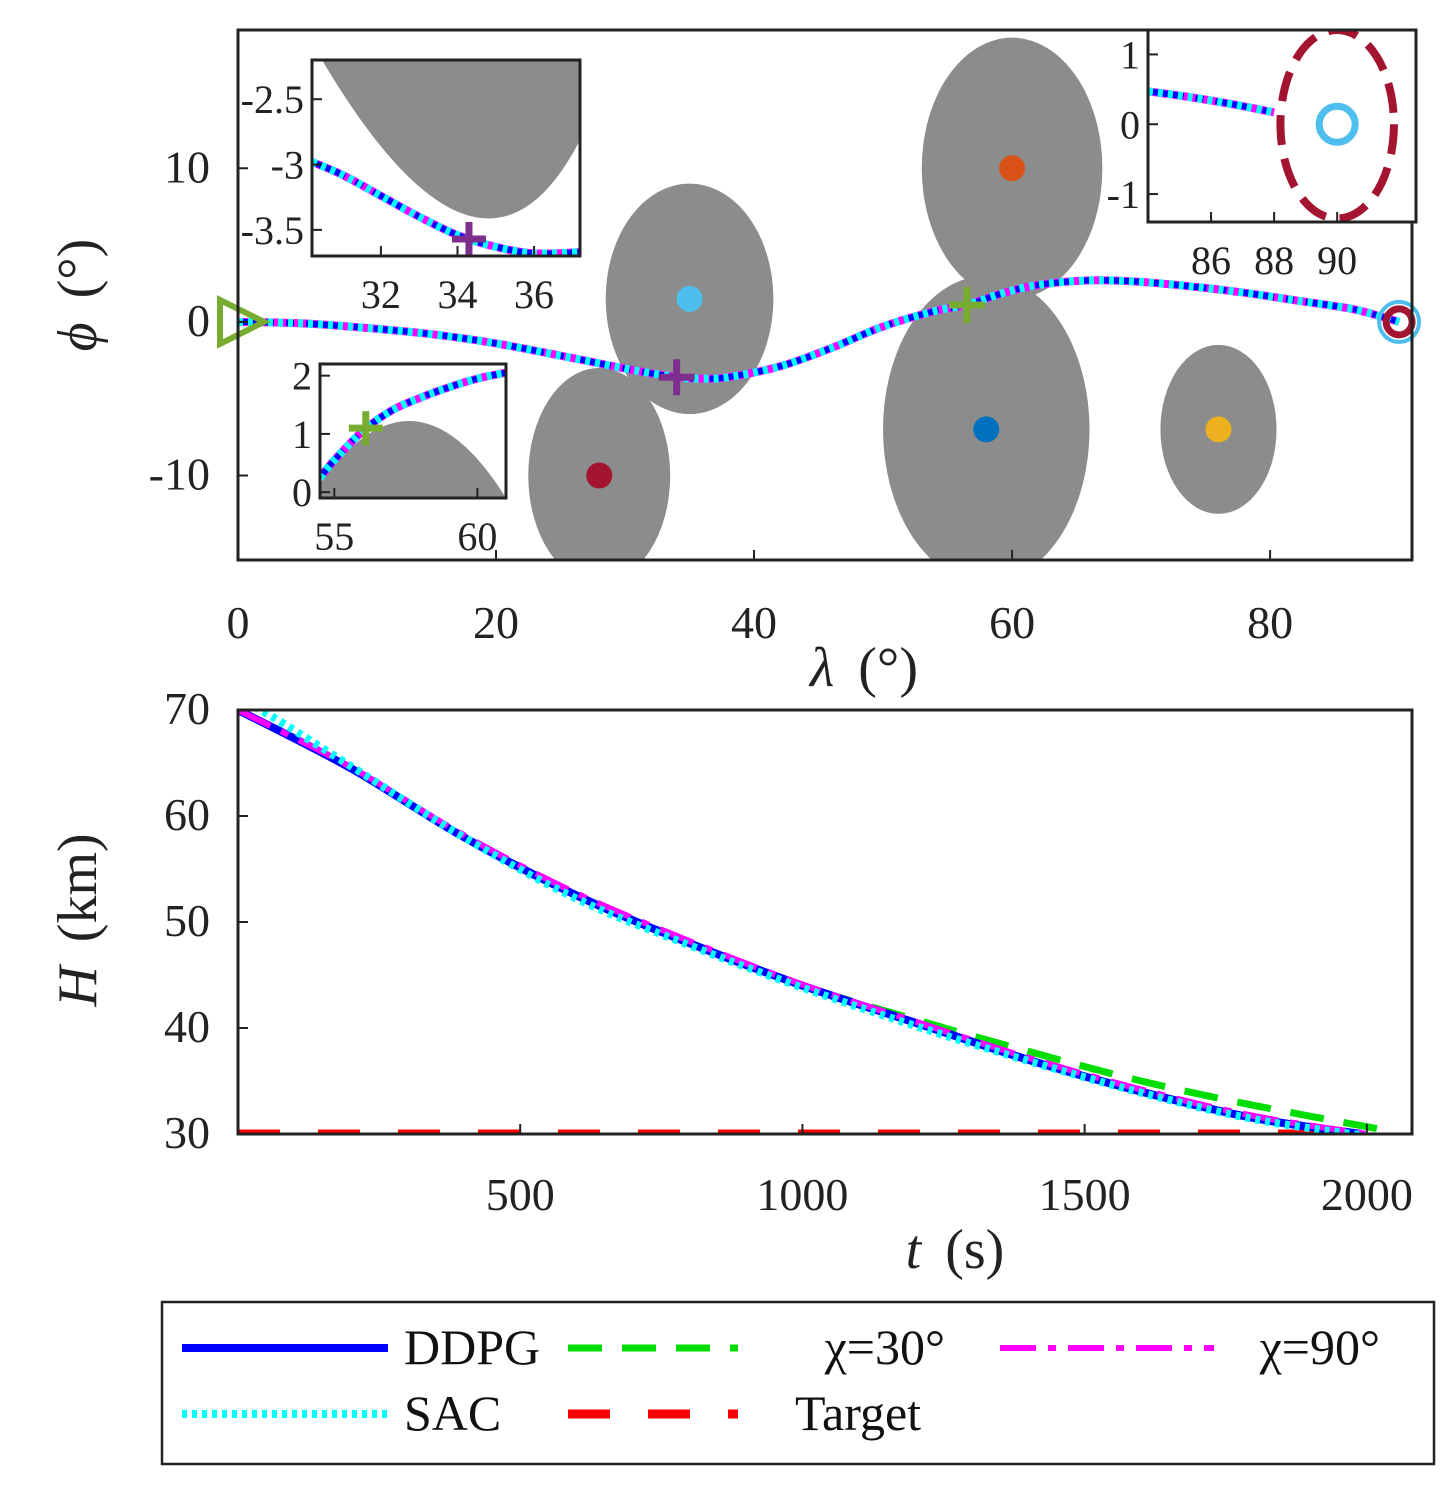 The width and height of the screenshot is (1454, 1488). I want to click on inset-left-top-ytick-label: -3, so click(287, 165).